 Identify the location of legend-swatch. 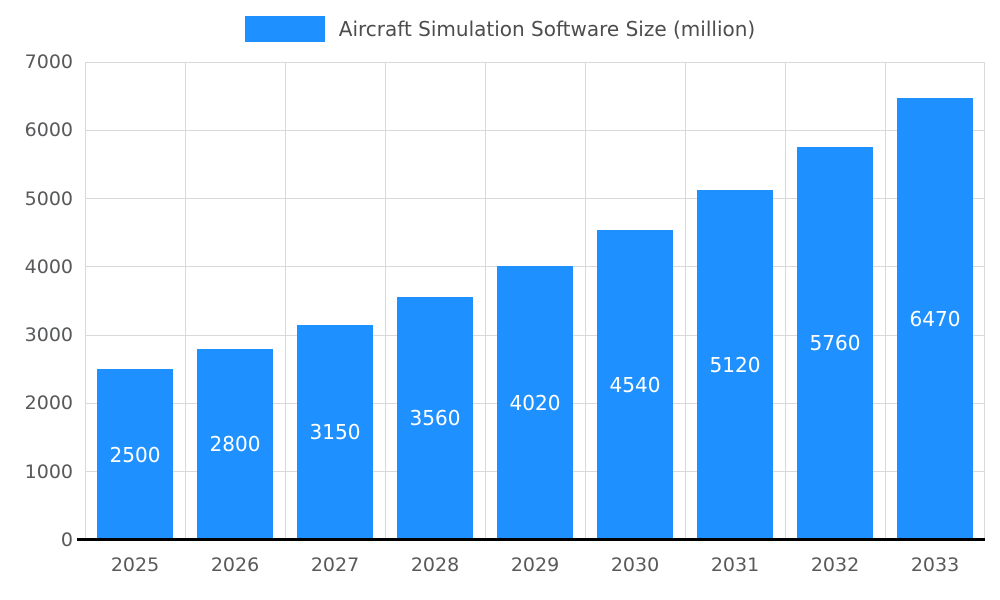
(284, 29).